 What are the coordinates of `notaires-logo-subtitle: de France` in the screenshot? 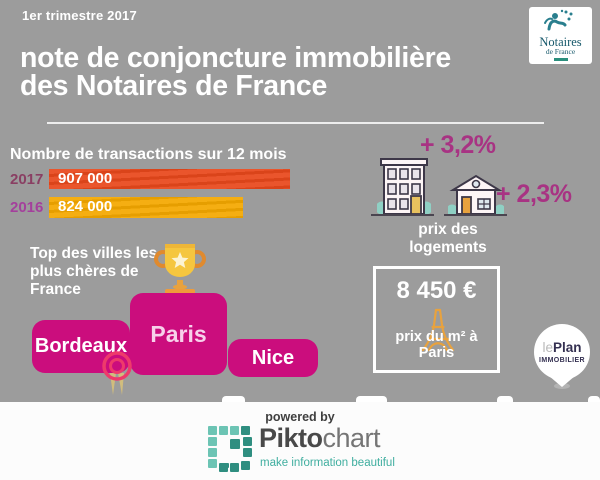 It's located at (560, 51).